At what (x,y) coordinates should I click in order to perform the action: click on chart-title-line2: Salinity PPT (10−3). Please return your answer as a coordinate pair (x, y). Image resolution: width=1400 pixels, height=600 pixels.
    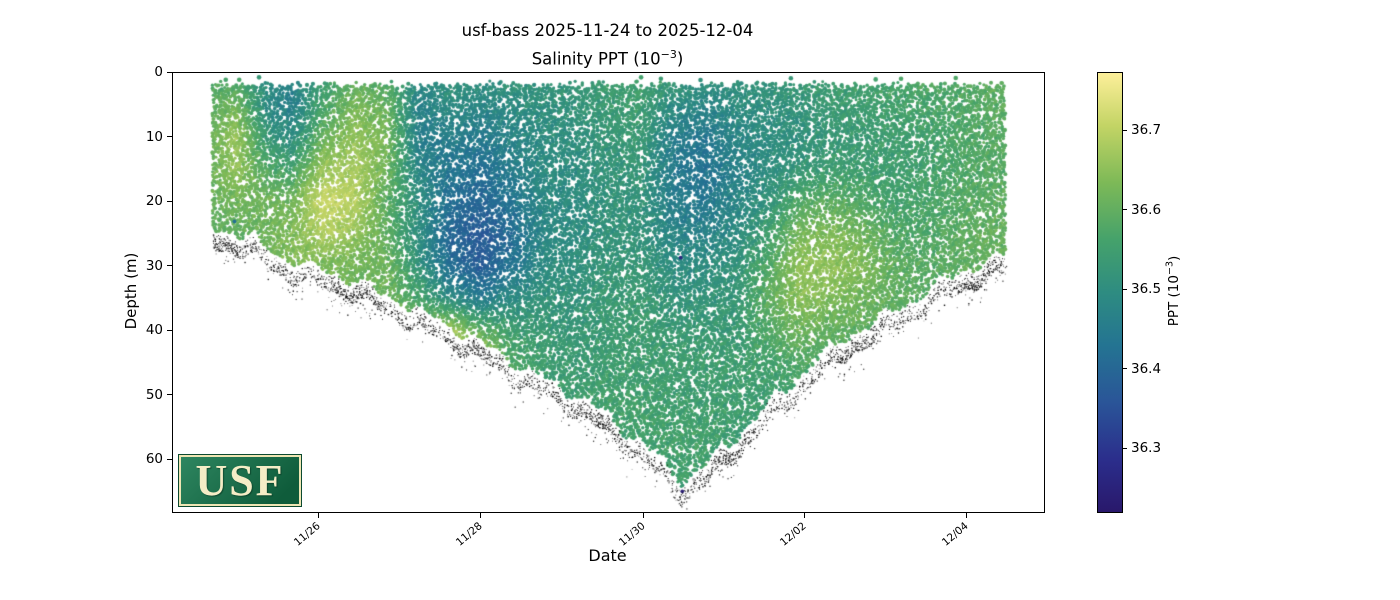
    Looking at the image, I should click on (607, 58).